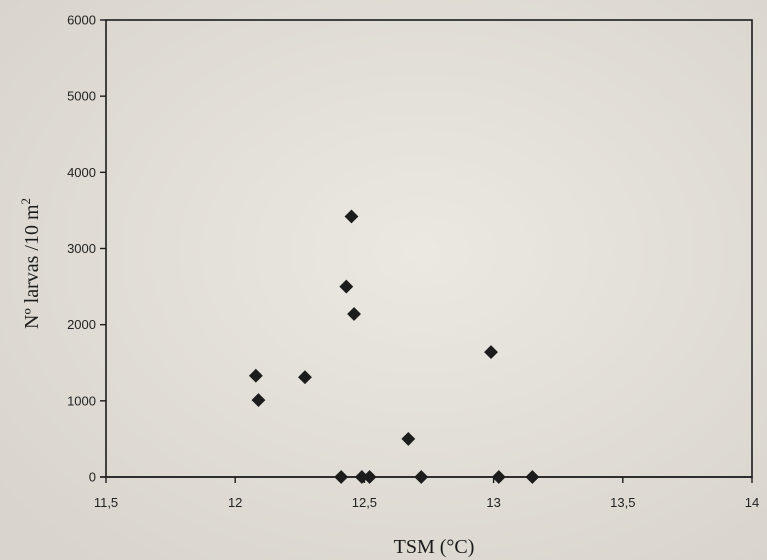 Image resolution: width=767 pixels, height=560 pixels. Describe the element at coordinates (622, 502) in the screenshot. I see `x-tick-label: 13,5` at that location.